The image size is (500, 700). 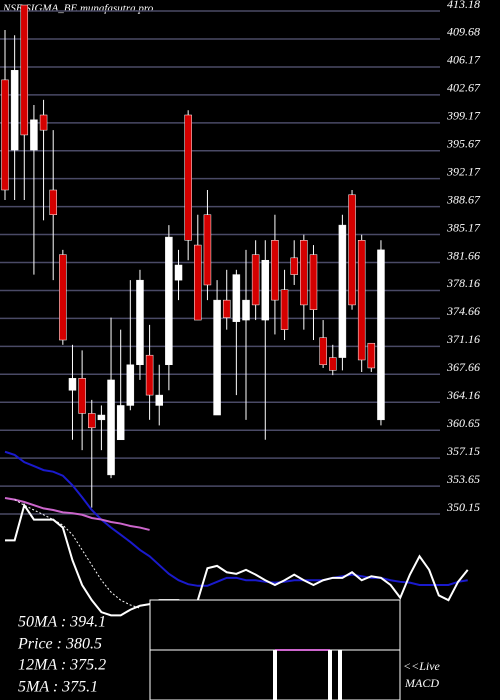 What do you see at coordinates (58, 687) in the screenshot?
I see `ma-label: 5MA : 375.1` at bounding box center [58, 687].